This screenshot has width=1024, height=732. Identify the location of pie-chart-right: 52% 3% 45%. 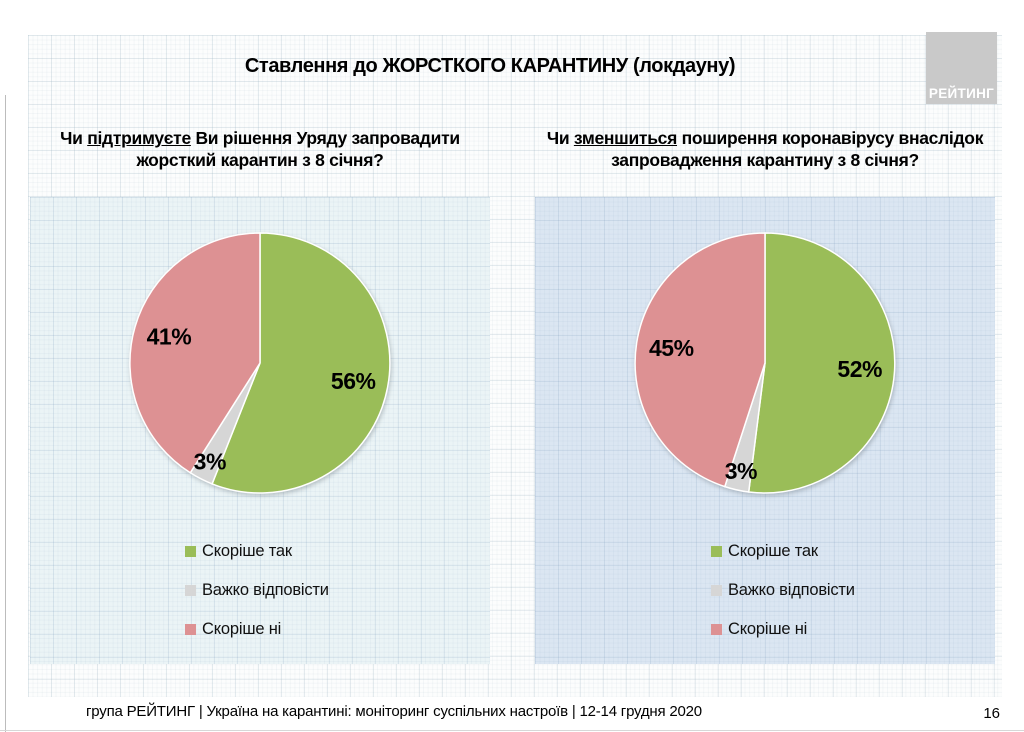
(765, 363).